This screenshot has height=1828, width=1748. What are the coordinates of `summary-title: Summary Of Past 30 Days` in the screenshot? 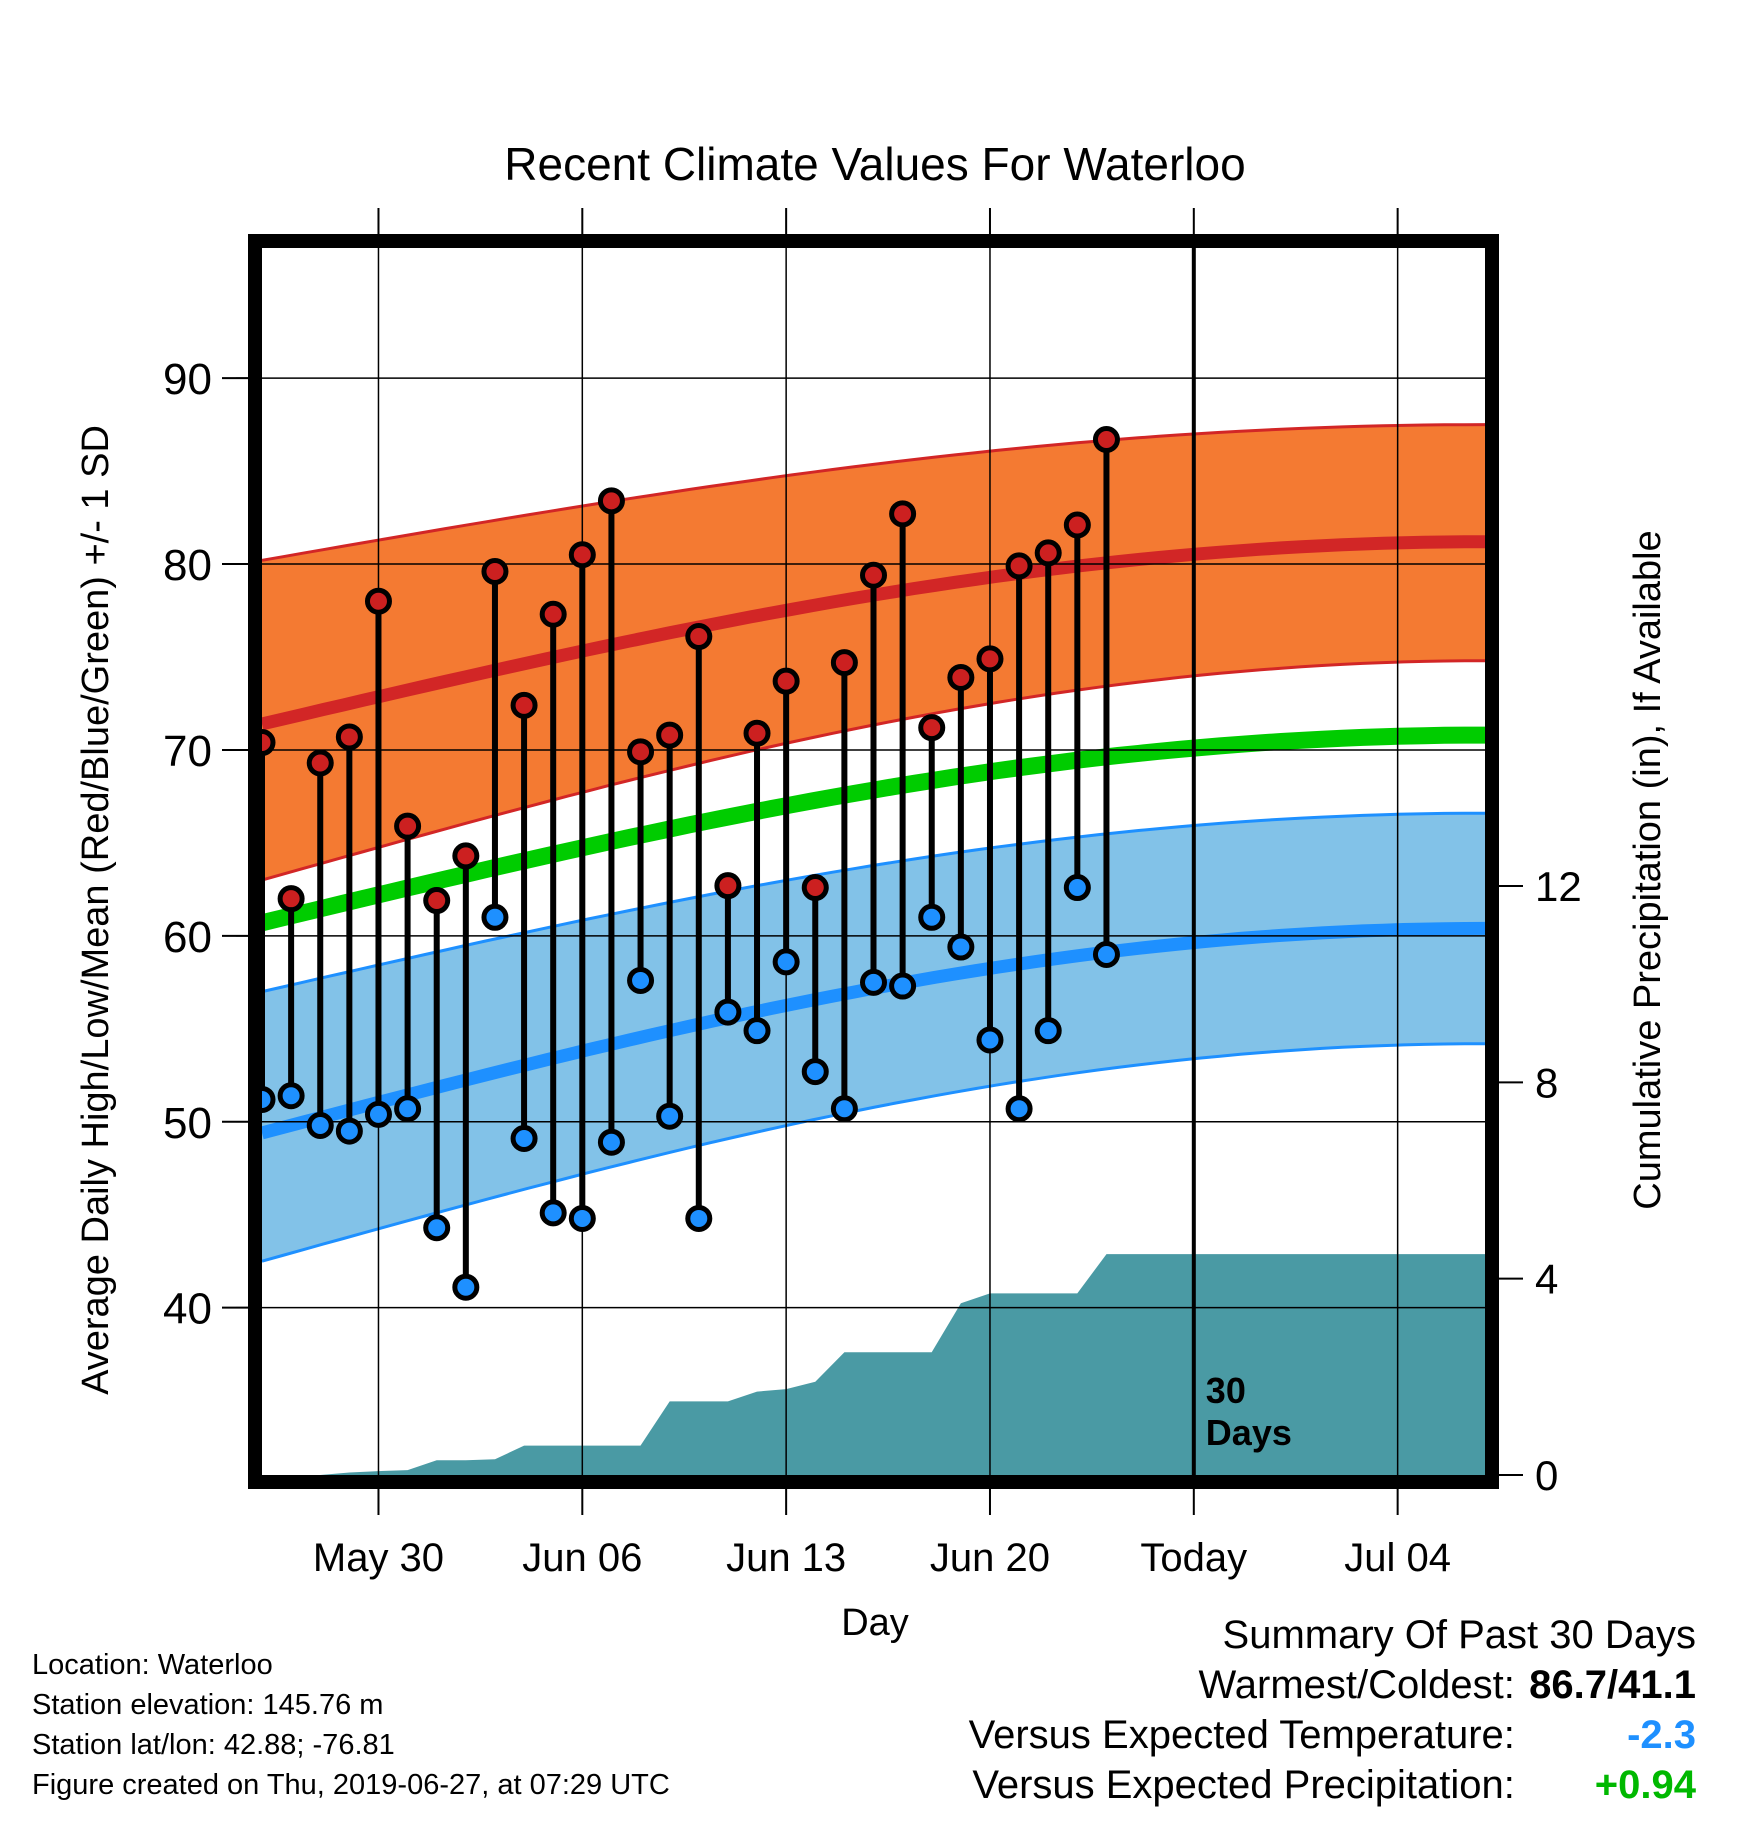 It's located at (1459, 1635).